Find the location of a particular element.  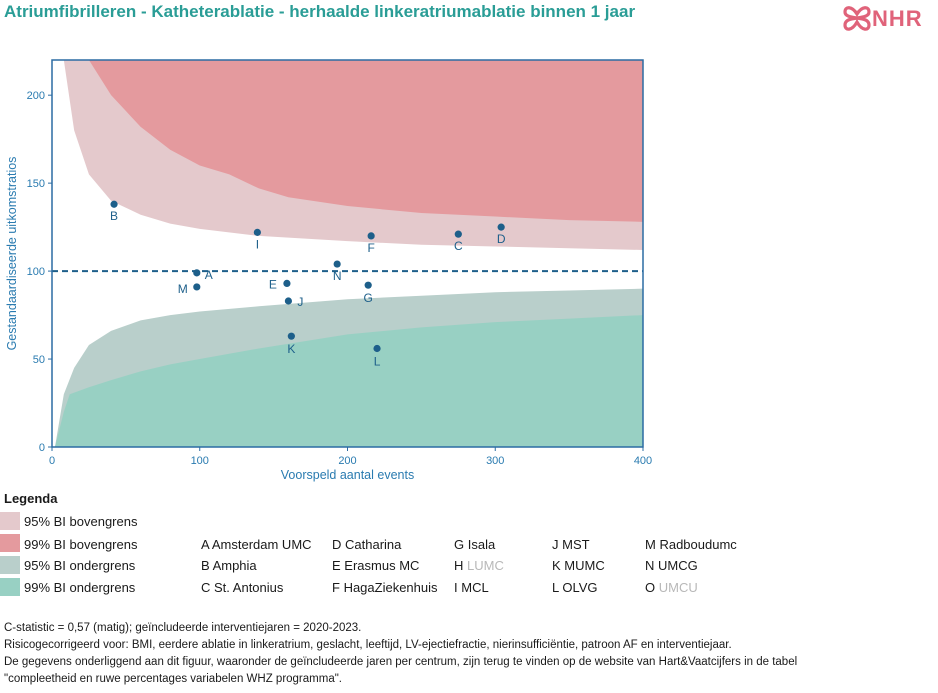

data-point-m is located at coordinates (197, 287).